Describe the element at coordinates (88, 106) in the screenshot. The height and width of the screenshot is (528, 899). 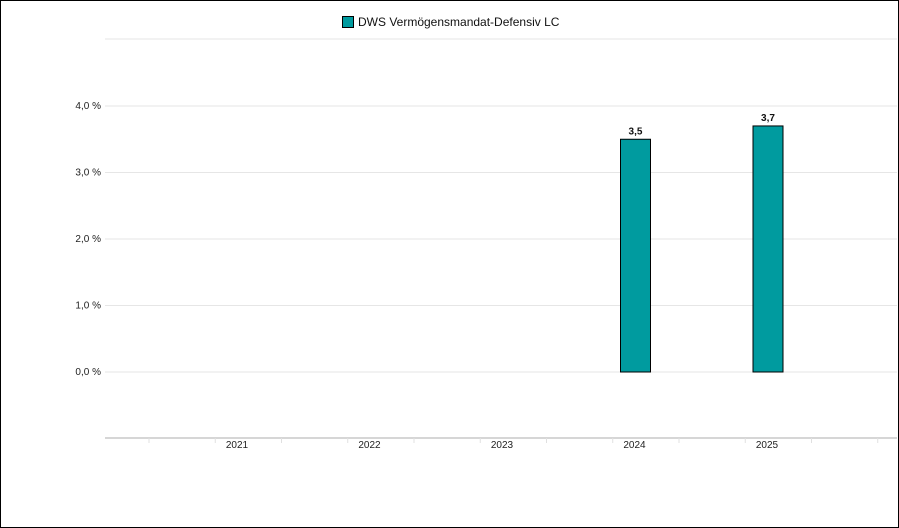
I see `y-tick-label: 4,0 %` at that location.